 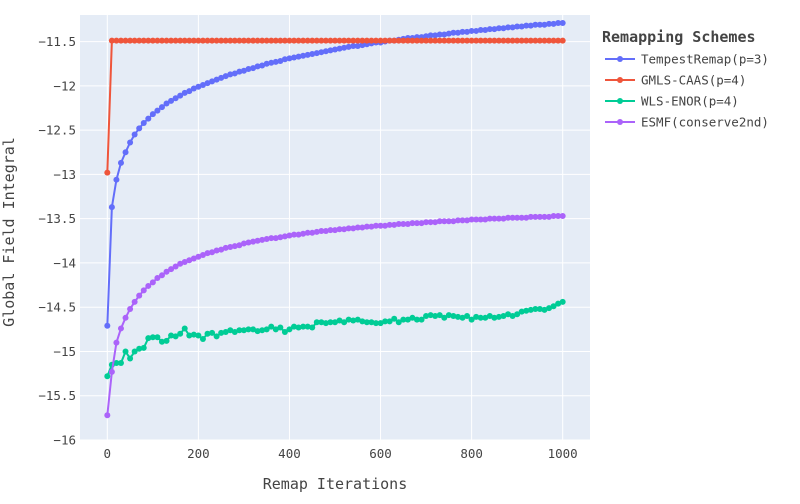 I want to click on x-tick-label: 0, so click(x=108, y=453).